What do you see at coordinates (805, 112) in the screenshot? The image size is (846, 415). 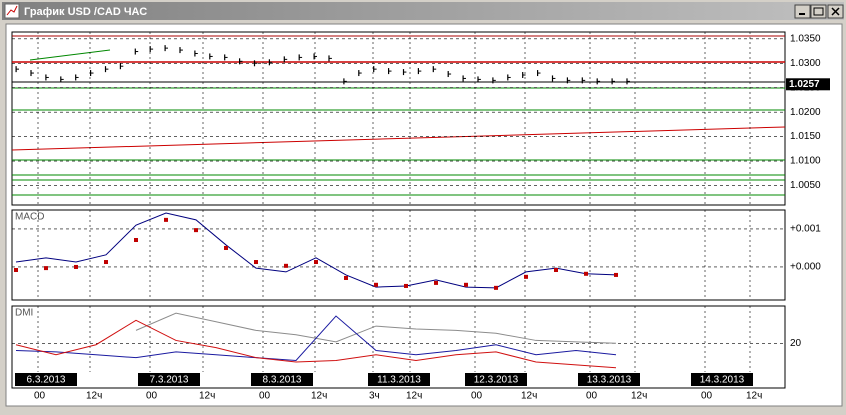 I see `y-tick-label: 1.0200` at bounding box center [805, 112].